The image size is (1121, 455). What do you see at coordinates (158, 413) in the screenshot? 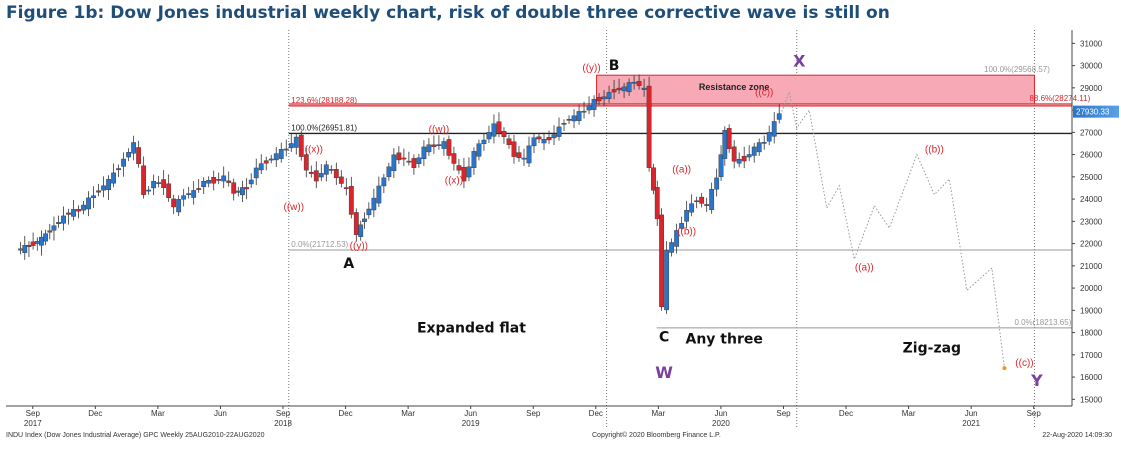
I see `x-tick-label: Mar` at bounding box center [158, 413].